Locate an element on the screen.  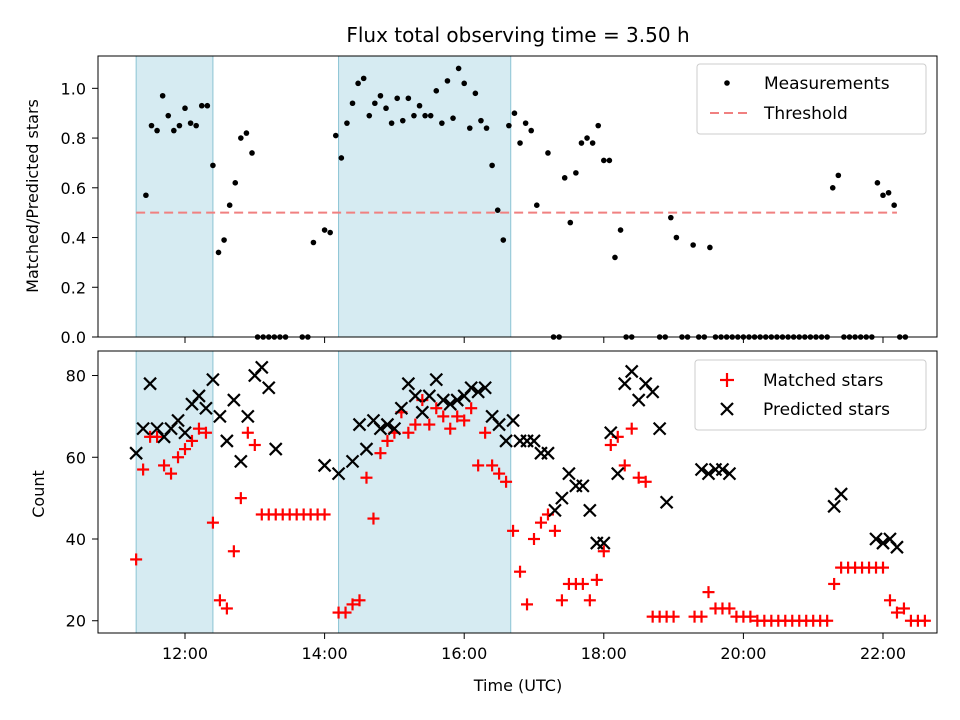
bottom-y-tick-label: 40 is located at coordinates (76, 539).